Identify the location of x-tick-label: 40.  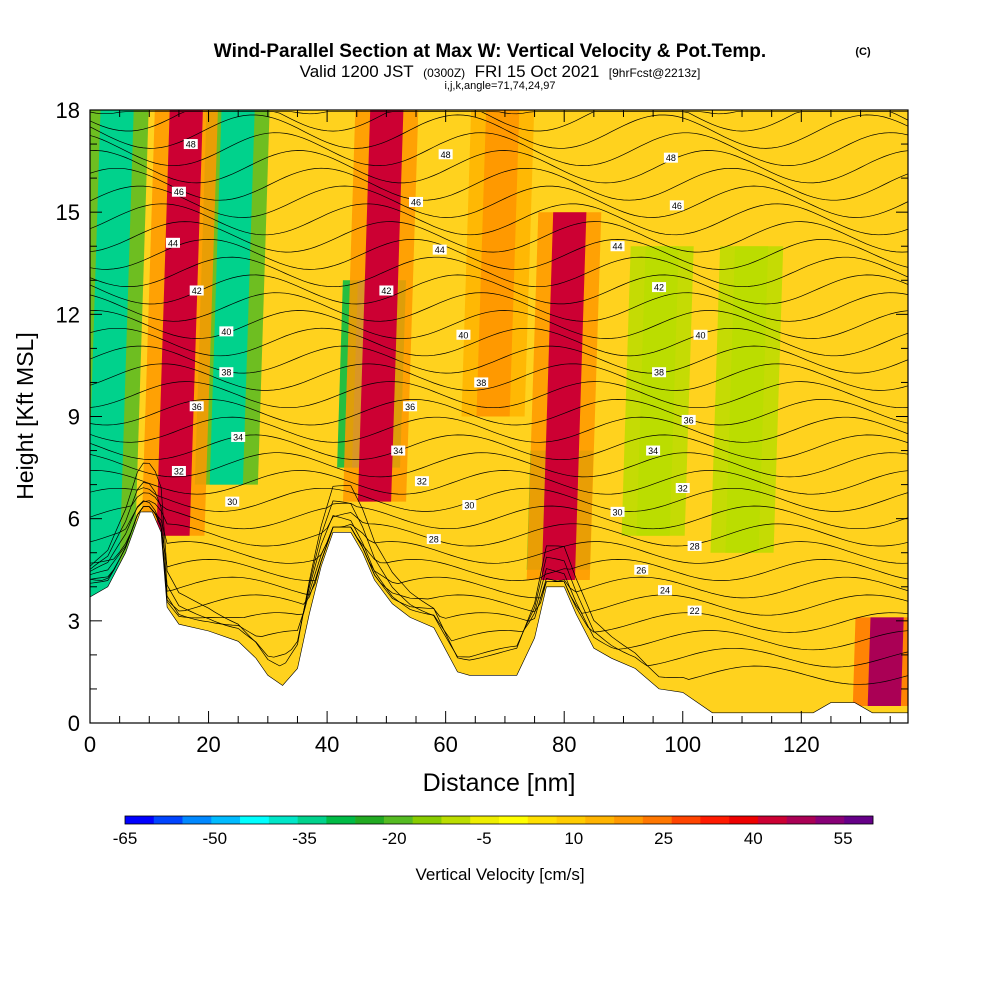
(327, 744).